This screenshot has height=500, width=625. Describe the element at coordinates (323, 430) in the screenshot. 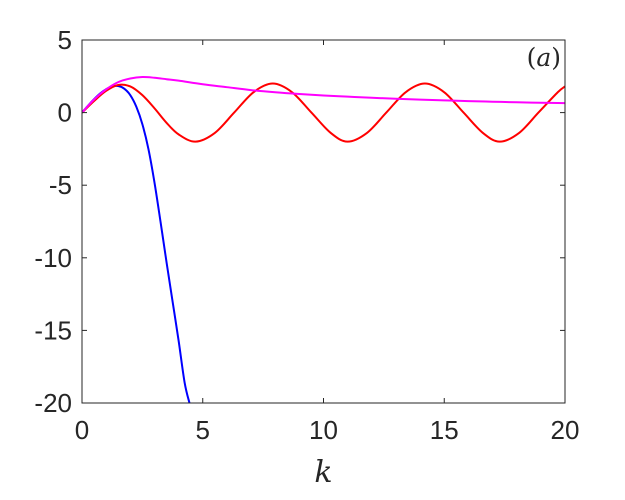

I see `x-tick-label: 10` at that location.